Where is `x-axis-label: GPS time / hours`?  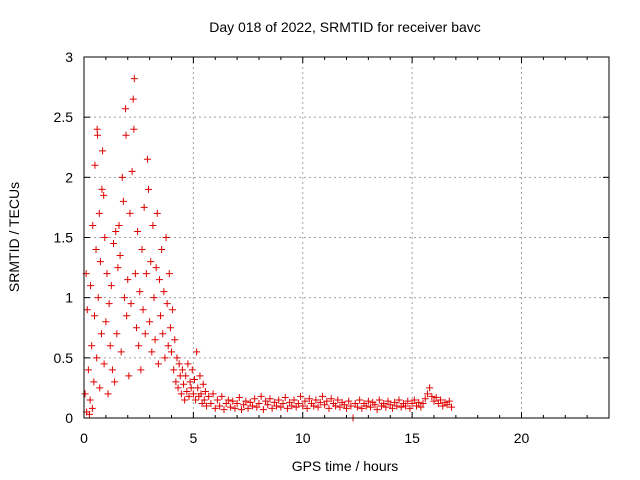
x-axis-label: GPS time / hours is located at coordinates (345, 466).